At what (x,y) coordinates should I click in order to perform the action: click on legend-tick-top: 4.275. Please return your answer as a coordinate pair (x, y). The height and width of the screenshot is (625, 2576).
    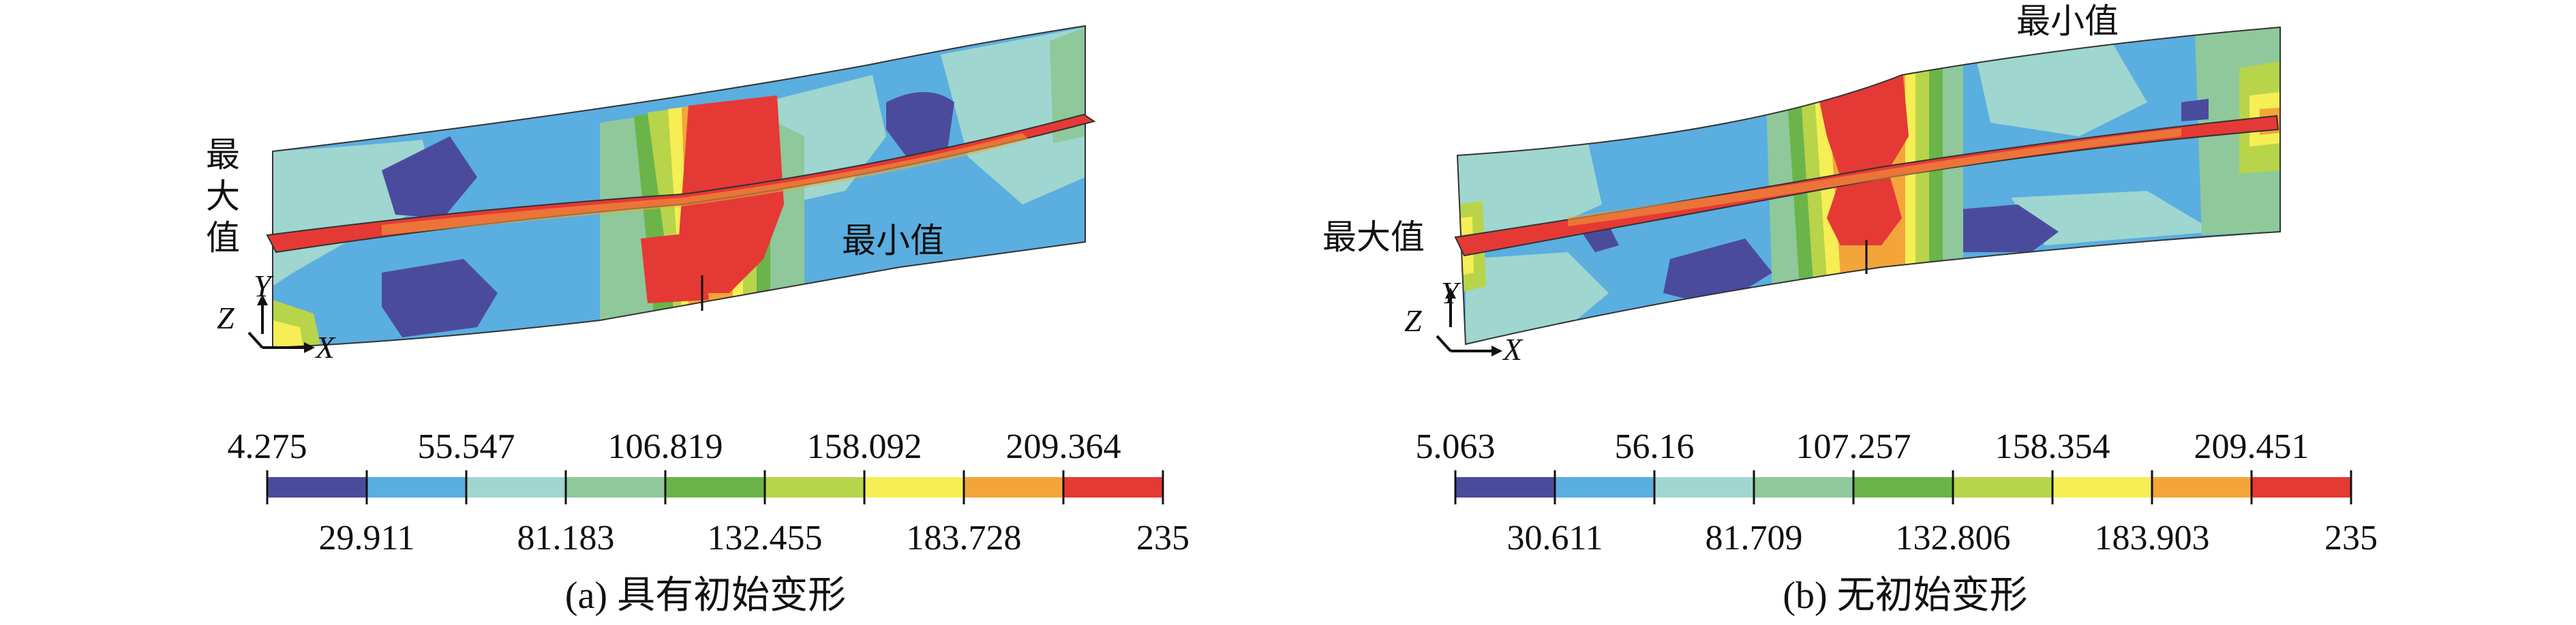
    Looking at the image, I should click on (267, 447).